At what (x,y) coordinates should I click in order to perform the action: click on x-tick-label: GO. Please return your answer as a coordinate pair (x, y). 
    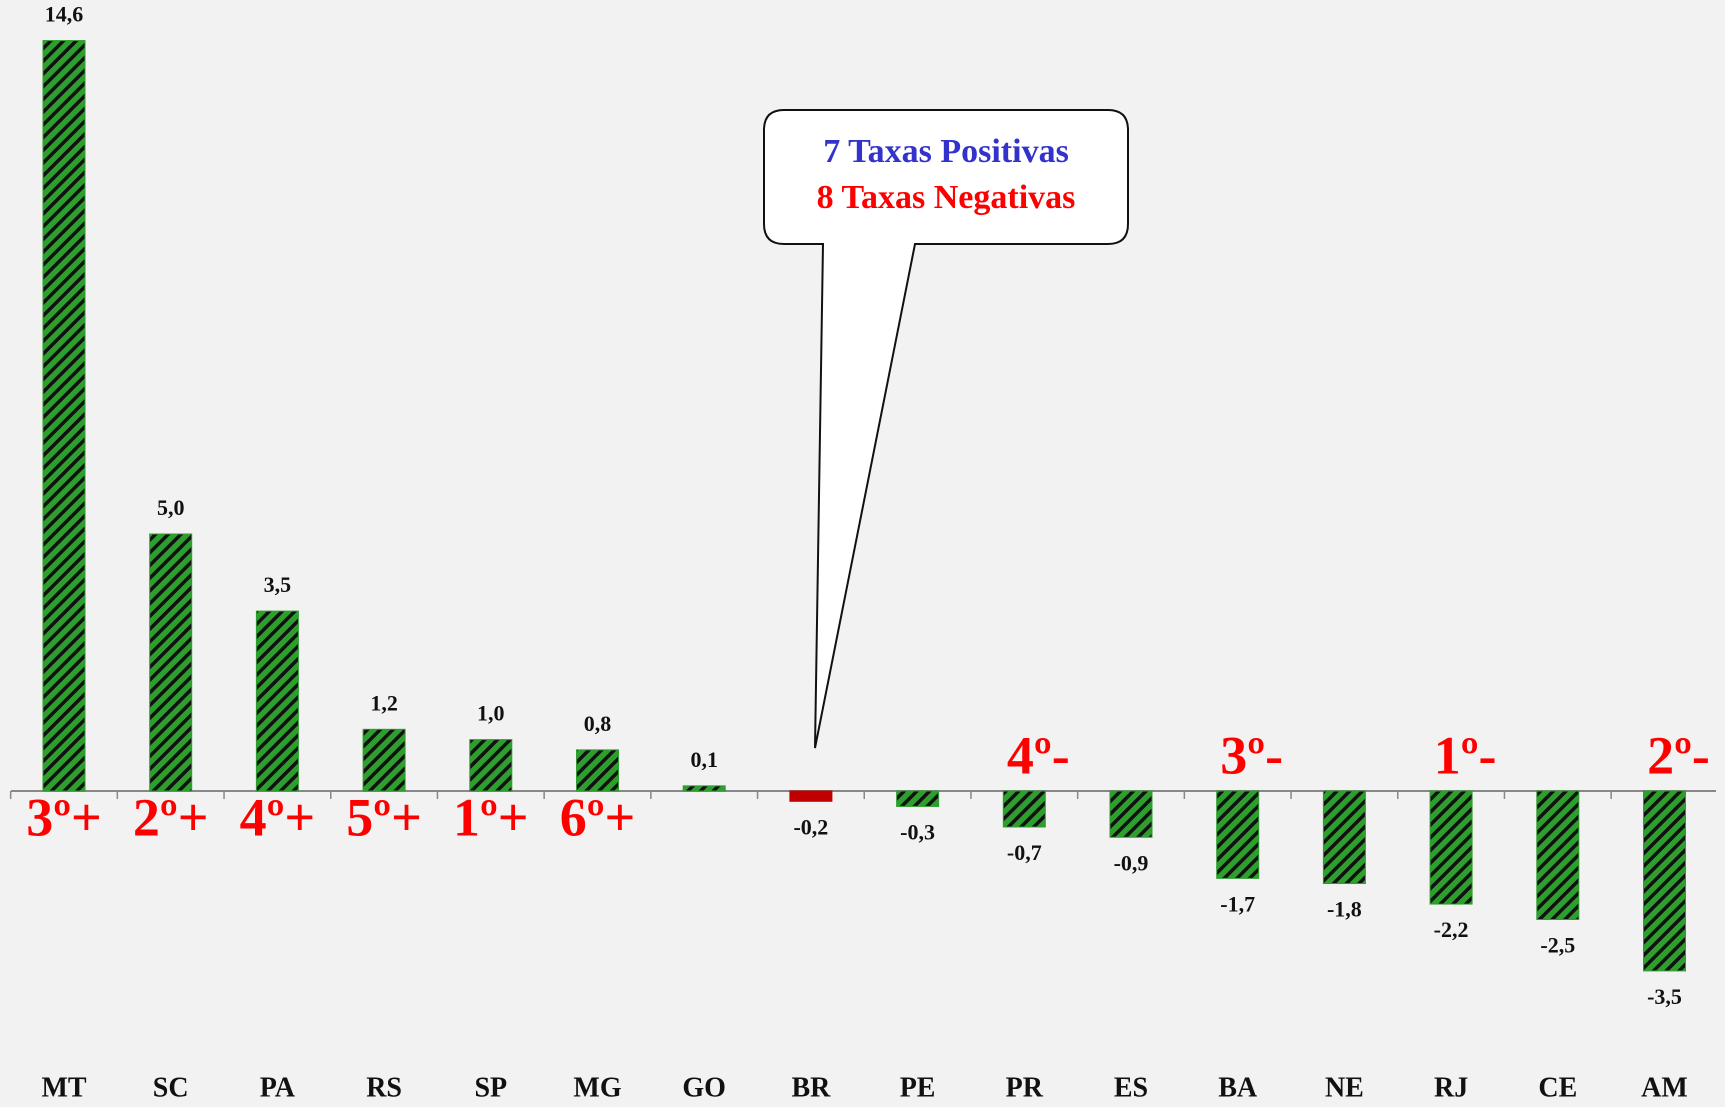
    Looking at the image, I should click on (704, 1087).